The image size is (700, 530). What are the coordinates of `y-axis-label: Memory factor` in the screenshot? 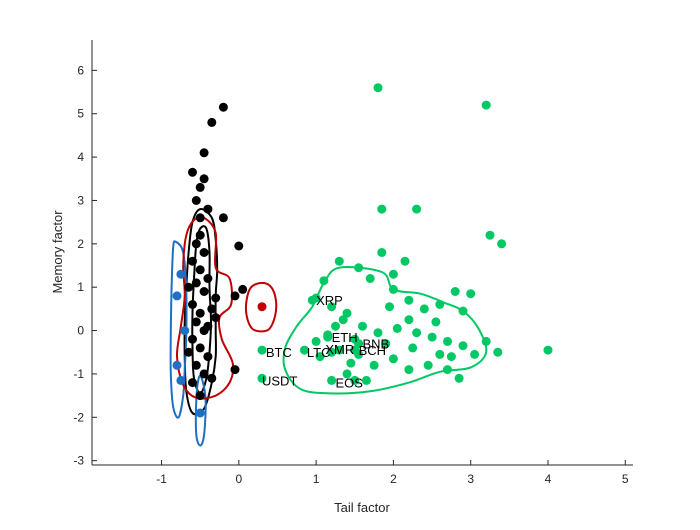 It's located at (57, 252).